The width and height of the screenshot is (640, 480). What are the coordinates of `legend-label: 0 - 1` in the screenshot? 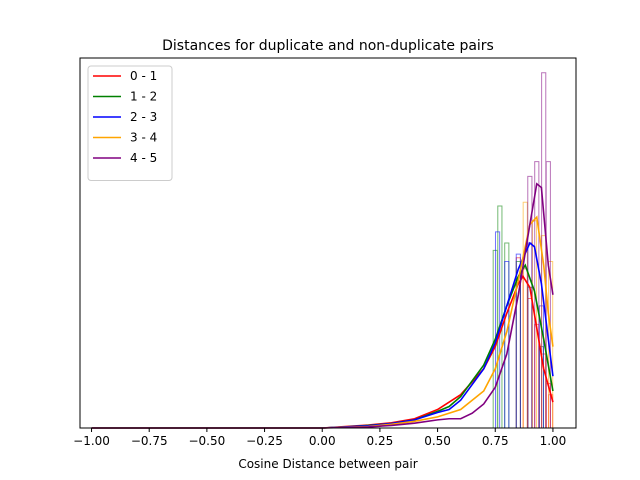 It's located at (143, 76).